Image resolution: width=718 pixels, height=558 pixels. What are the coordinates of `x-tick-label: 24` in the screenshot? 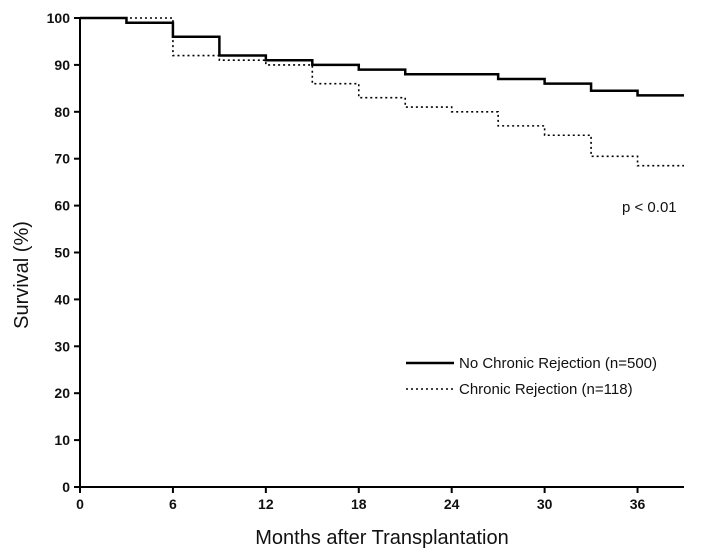 It's located at (452, 504).